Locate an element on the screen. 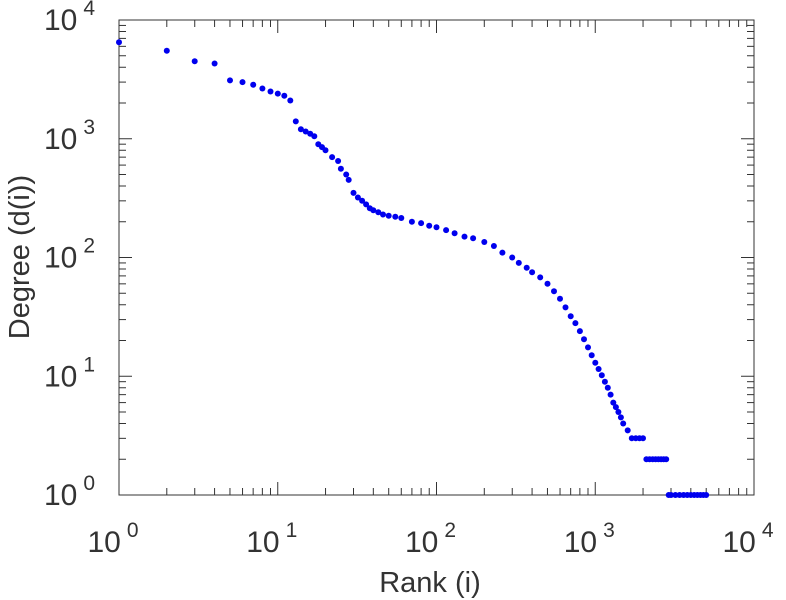 The width and height of the screenshot is (786, 600). y-axis-label: Degree (d(i)) is located at coordinates (20, 257).